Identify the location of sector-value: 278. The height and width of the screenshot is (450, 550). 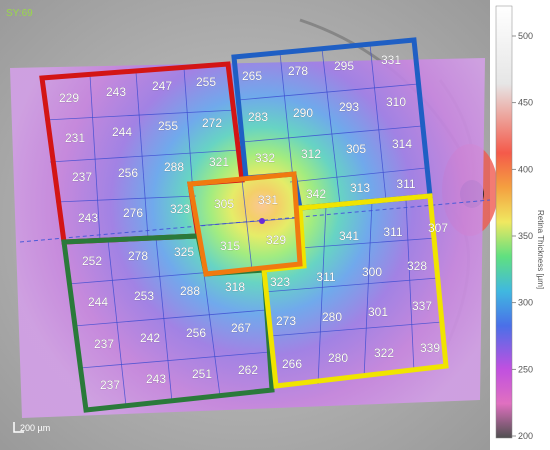
(298, 71).